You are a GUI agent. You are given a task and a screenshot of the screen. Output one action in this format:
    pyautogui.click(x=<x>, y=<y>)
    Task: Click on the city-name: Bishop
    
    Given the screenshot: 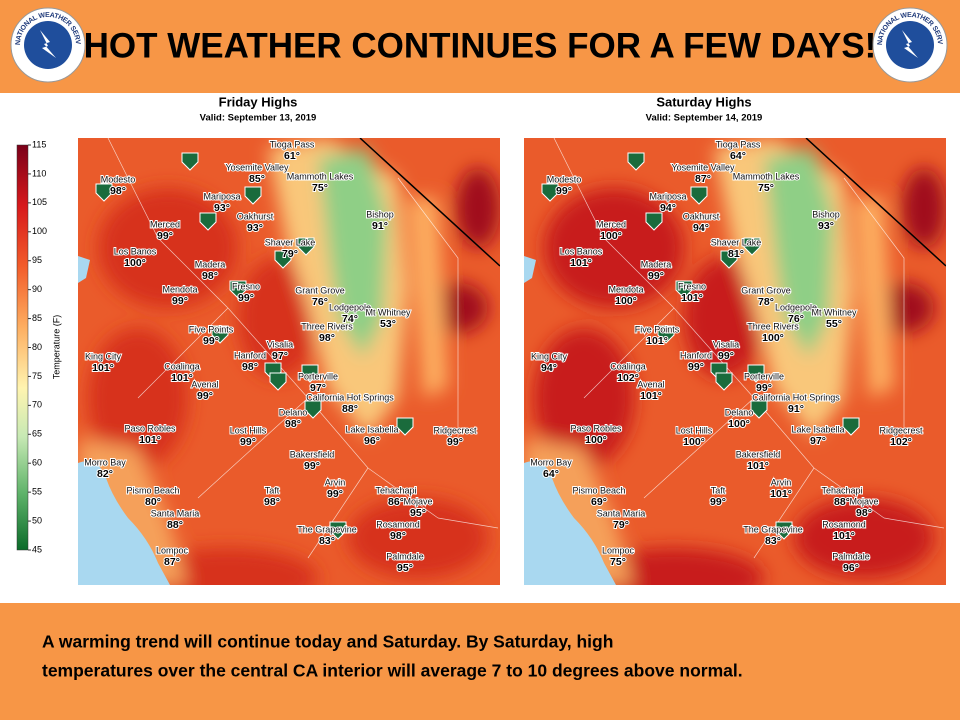 What is the action you would take?
    pyautogui.click(x=826, y=214)
    